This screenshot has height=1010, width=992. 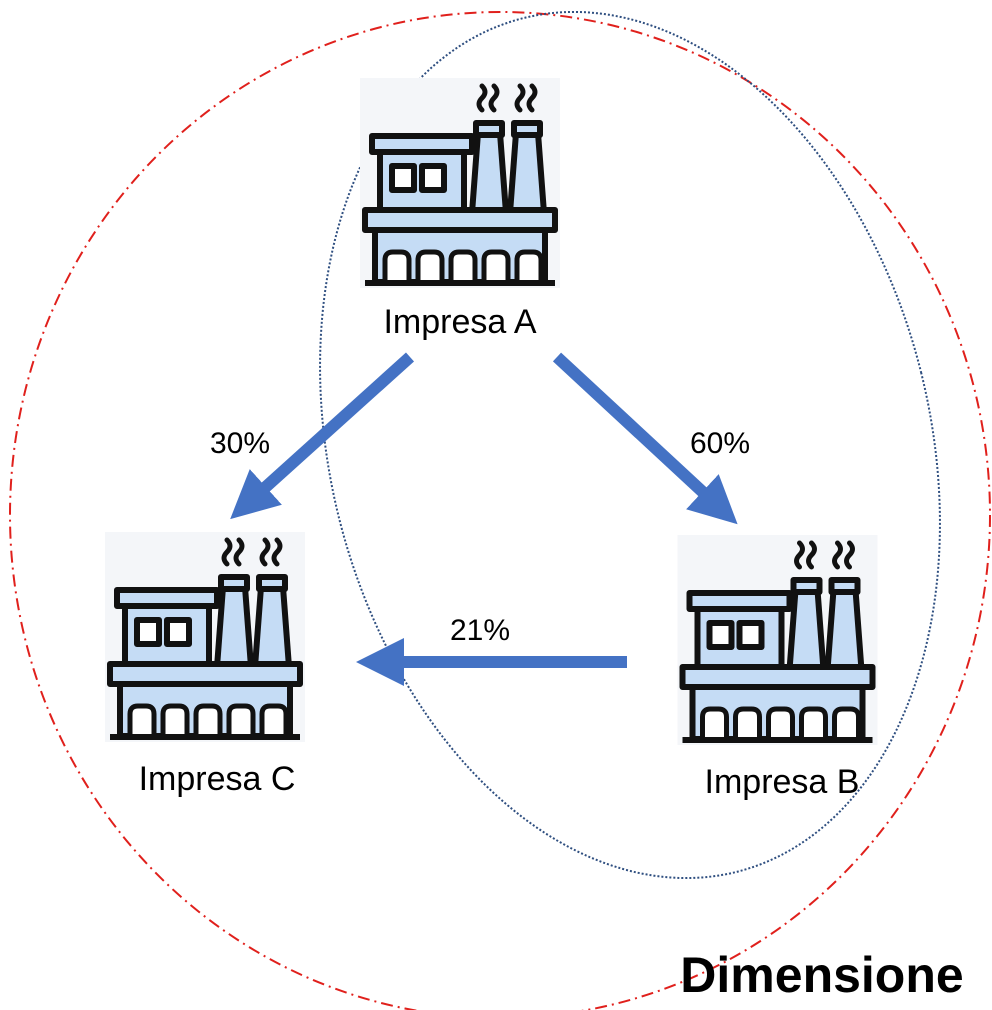 I want to click on node-label: Impresa A, so click(x=459, y=322).